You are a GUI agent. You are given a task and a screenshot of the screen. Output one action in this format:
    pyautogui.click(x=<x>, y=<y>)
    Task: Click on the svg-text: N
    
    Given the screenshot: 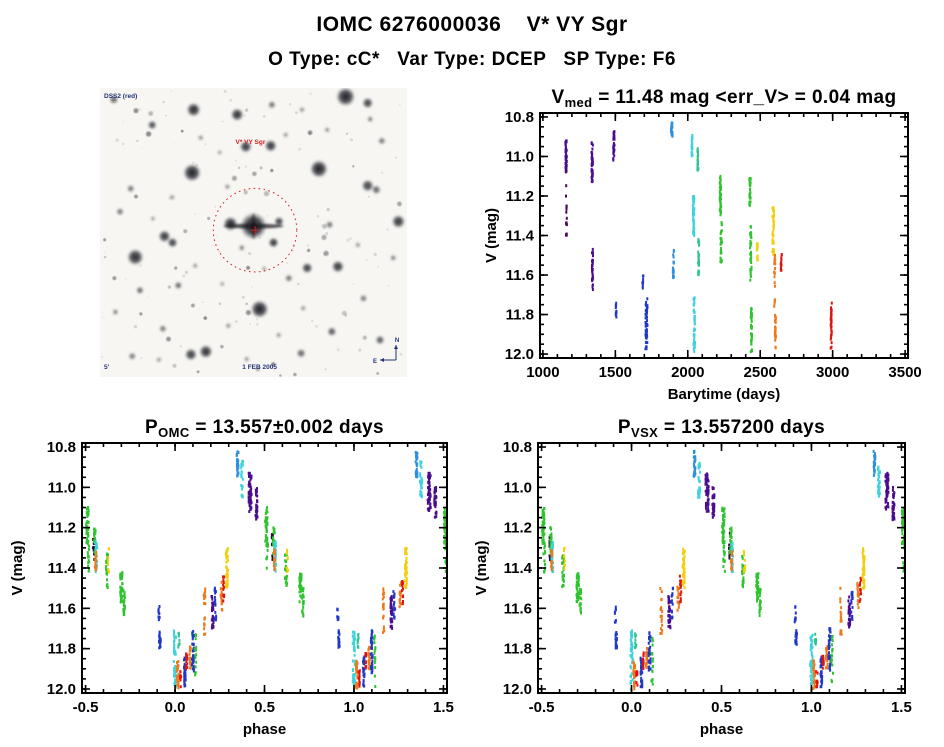 What is the action you would take?
    pyautogui.click(x=397, y=341)
    